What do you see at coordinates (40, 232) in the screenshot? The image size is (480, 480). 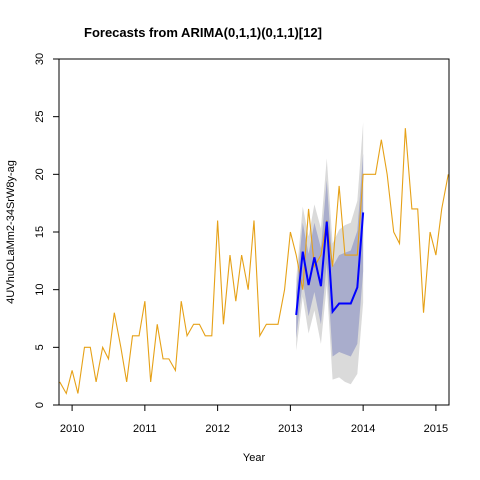 I see `y-tick-label: 15` at bounding box center [40, 232].